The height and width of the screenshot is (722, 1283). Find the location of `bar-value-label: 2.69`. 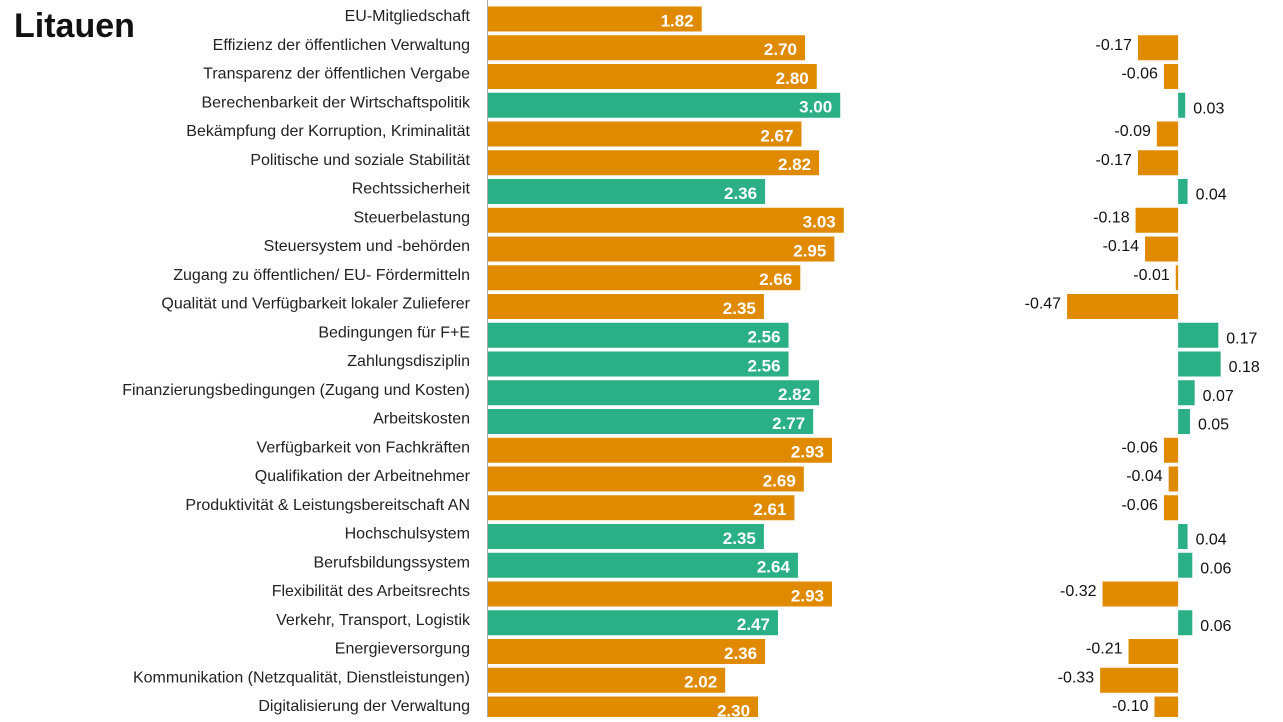

bar-value-label: 2.69 is located at coordinates (779, 480).